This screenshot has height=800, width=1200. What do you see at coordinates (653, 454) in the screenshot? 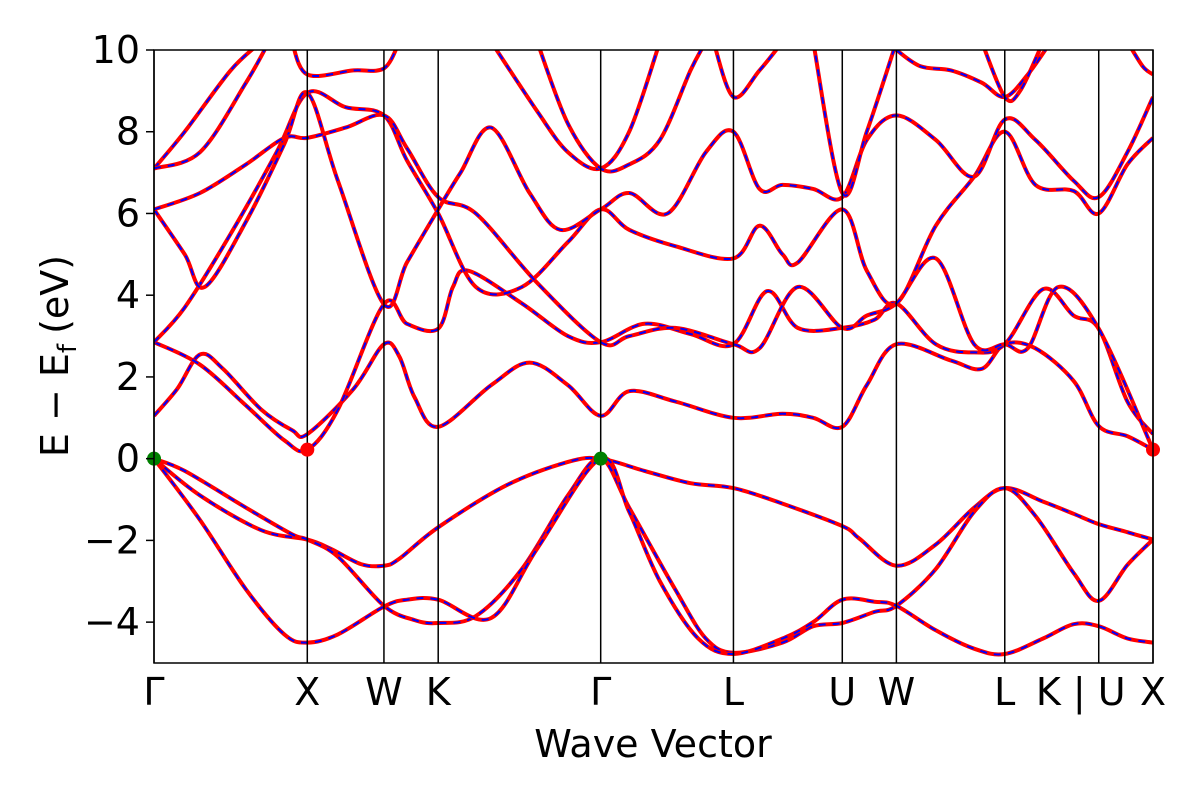
I see `extrema-markers` at bounding box center [653, 454].